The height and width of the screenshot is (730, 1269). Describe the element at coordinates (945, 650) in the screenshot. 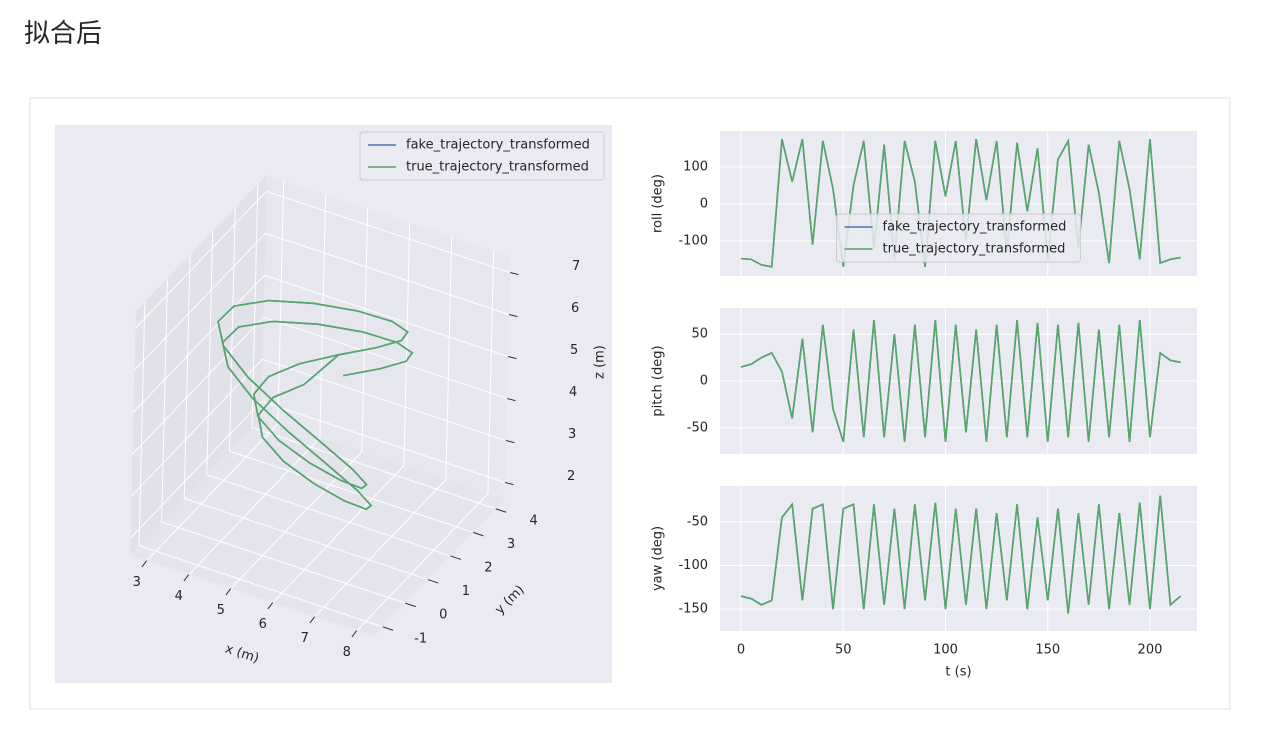

I see `x-tick-label: 100` at that location.